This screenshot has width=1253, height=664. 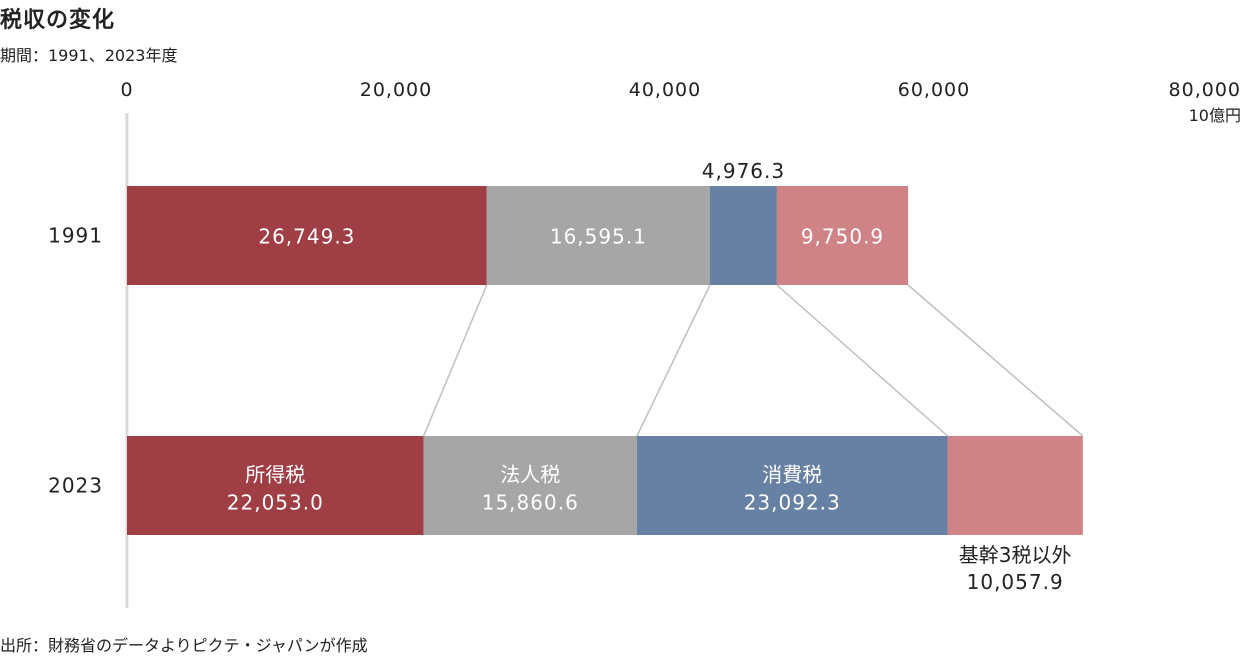 I want to click on series-name-label: 基幹3税以外, so click(x=1015, y=555).